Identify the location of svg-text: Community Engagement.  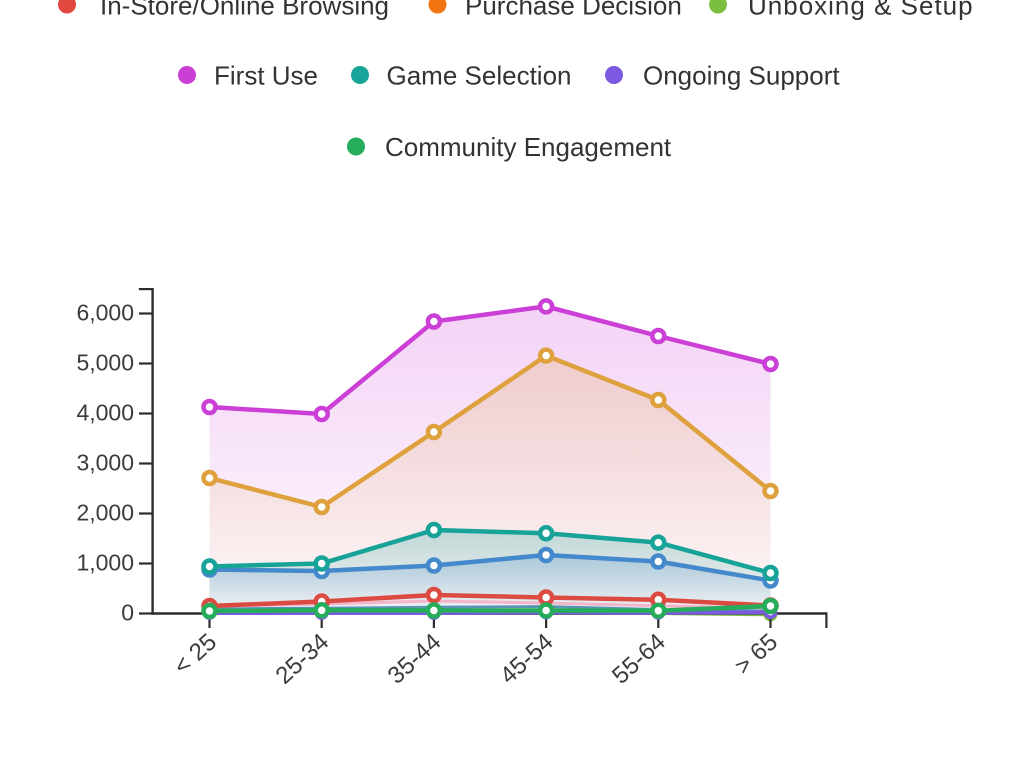
(528, 147).